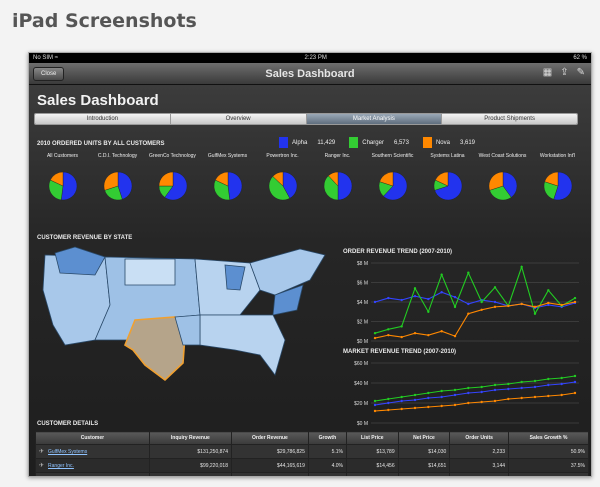 This screenshot has height=487, width=600. I want to click on table-cell: 50.9%, so click(548, 451).